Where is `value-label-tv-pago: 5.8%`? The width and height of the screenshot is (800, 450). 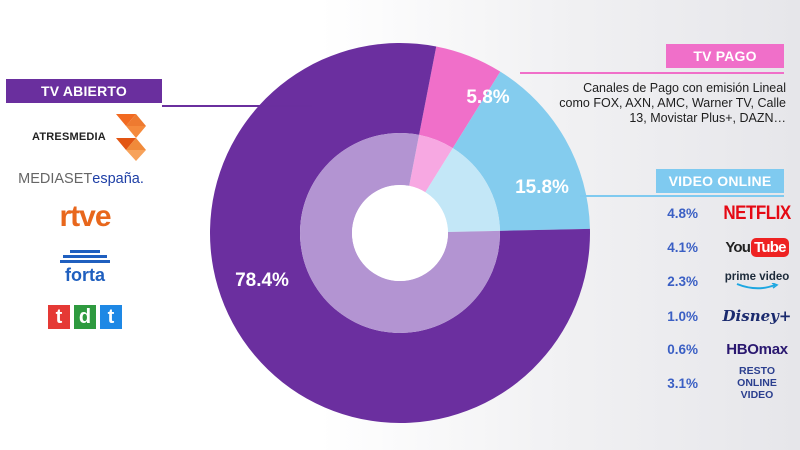 value-label-tv-pago: 5.8% is located at coordinates (487, 97).